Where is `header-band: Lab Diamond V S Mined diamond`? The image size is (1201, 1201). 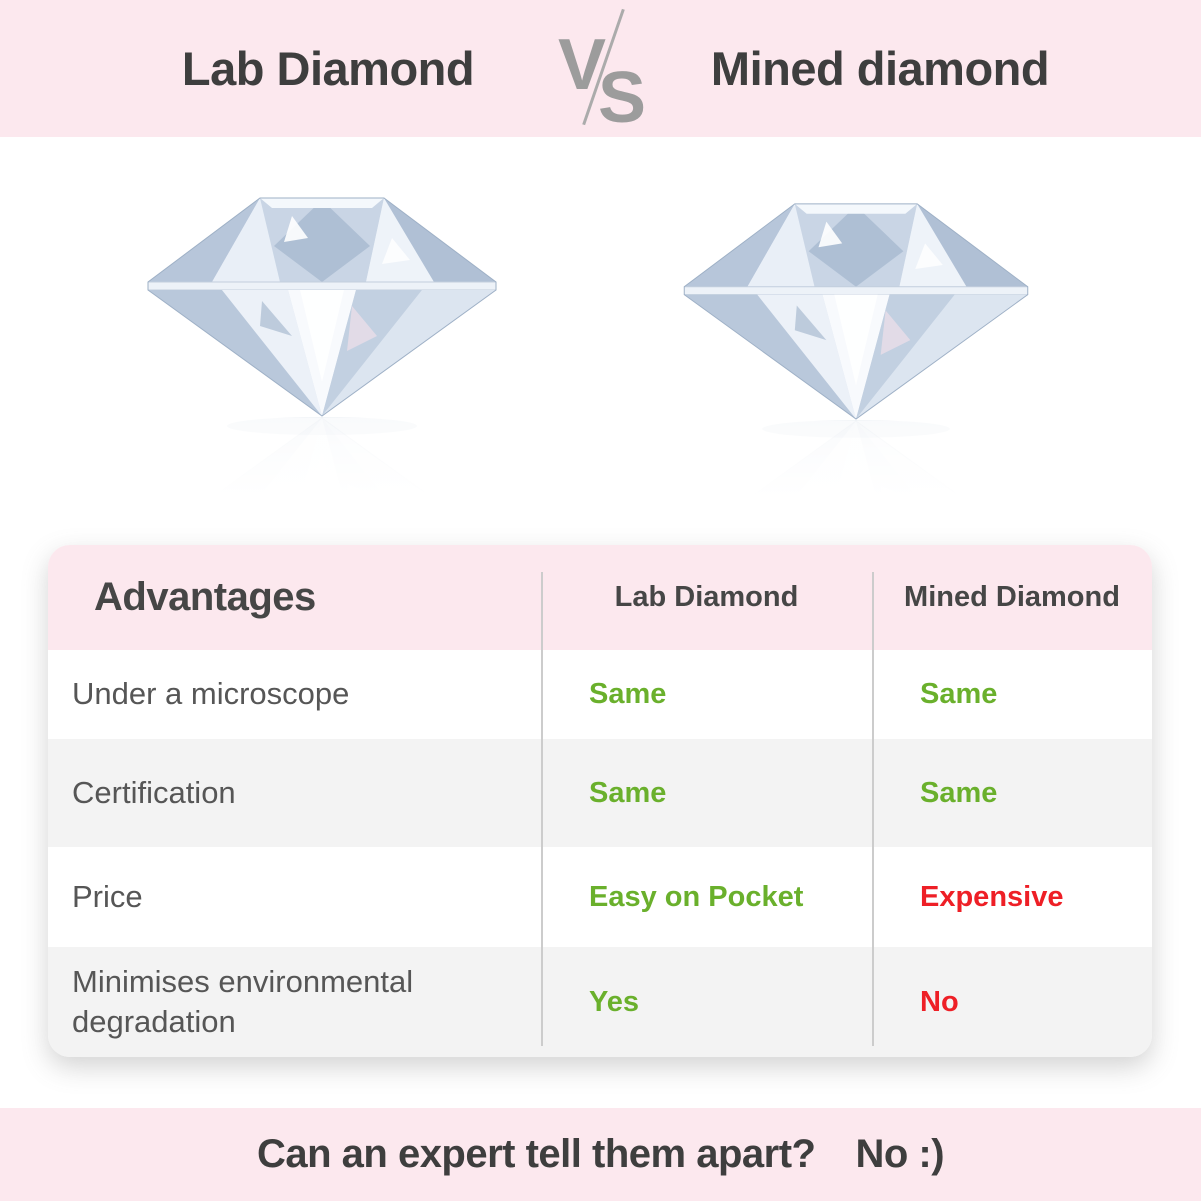
header-band: Lab Diamond V S Mined diamond is located at coordinates (600, 68).